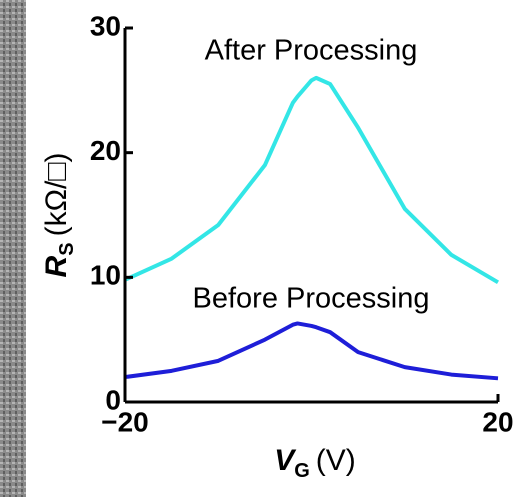  I want to click on y-tick-label: 20, so click(105, 150).